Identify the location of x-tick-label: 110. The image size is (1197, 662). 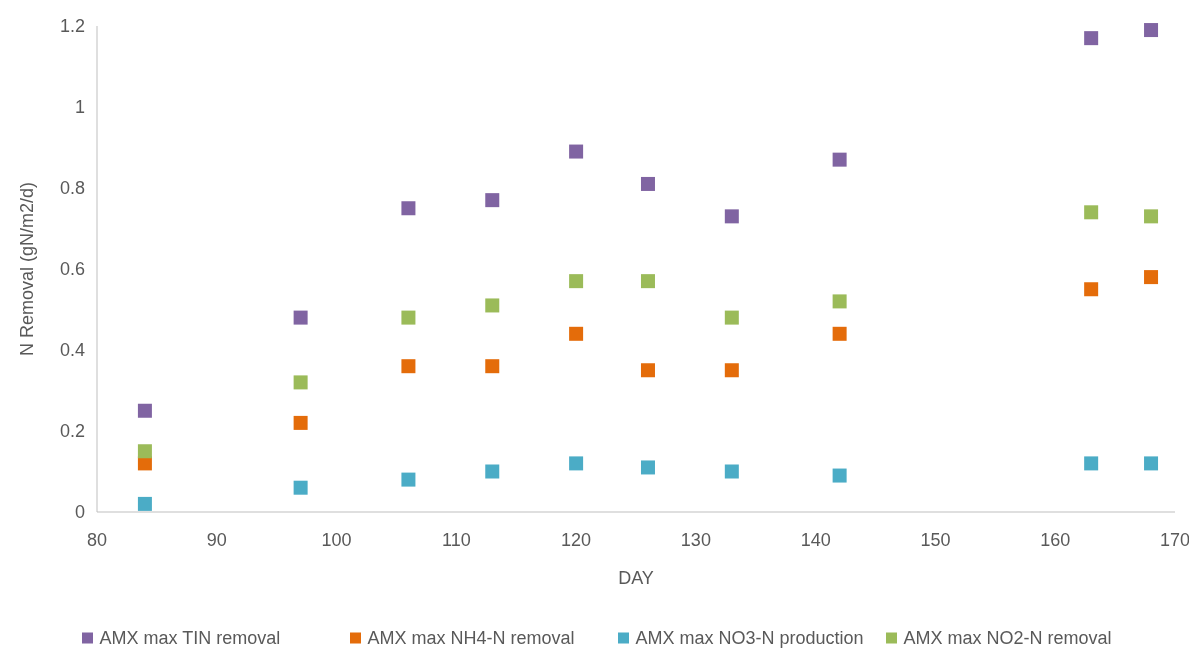
(456, 540).